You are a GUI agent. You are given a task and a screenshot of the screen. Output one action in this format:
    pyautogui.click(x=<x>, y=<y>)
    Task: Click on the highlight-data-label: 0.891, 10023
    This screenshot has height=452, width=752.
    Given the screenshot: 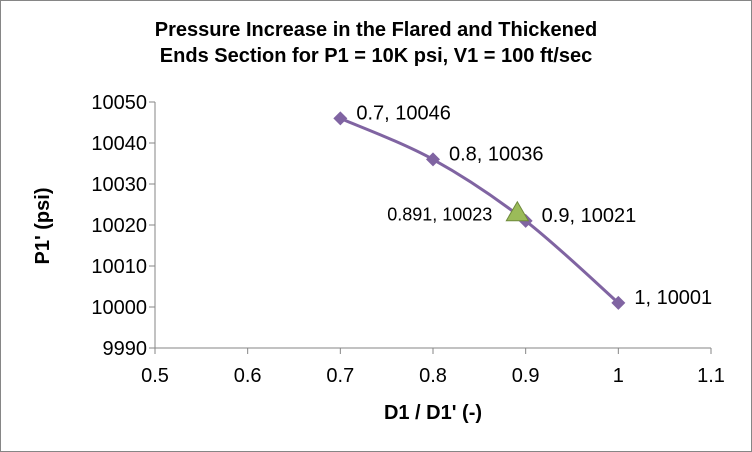 What is the action you would take?
    pyautogui.click(x=439, y=215)
    